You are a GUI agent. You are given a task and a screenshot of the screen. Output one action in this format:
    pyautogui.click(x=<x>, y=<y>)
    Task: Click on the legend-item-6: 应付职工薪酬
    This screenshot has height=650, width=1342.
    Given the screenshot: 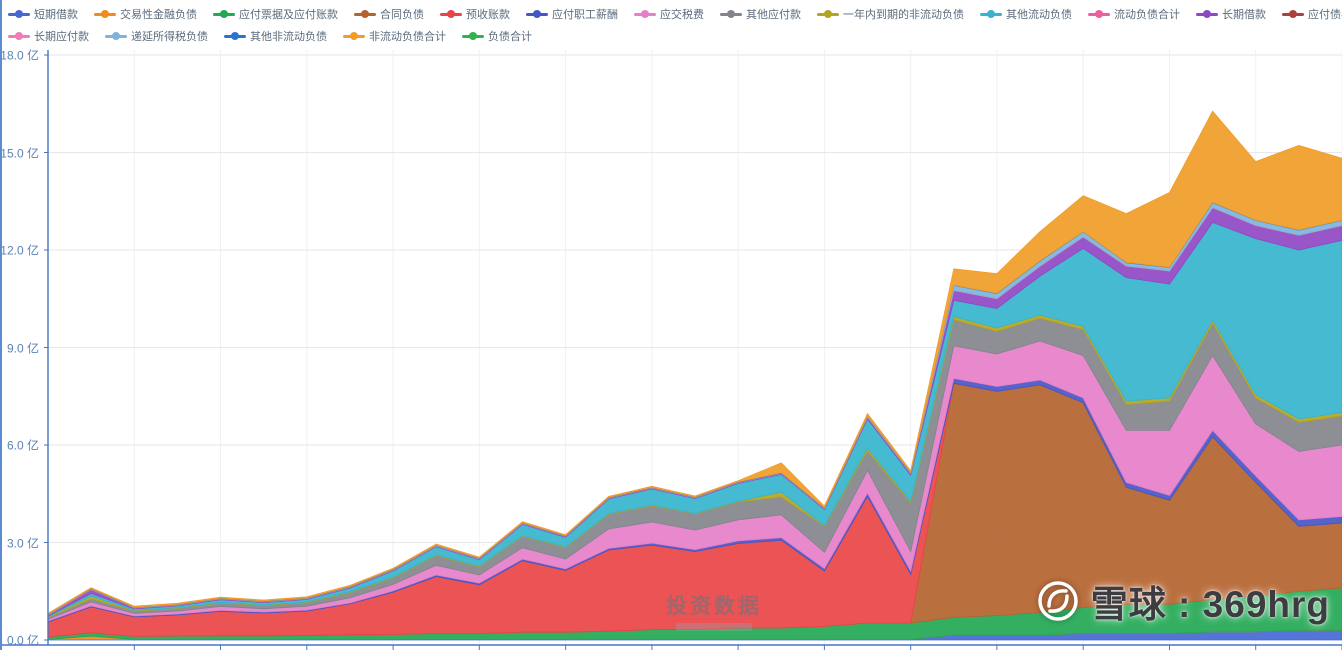 What is the action you would take?
    pyautogui.click(x=572, y=14)
    